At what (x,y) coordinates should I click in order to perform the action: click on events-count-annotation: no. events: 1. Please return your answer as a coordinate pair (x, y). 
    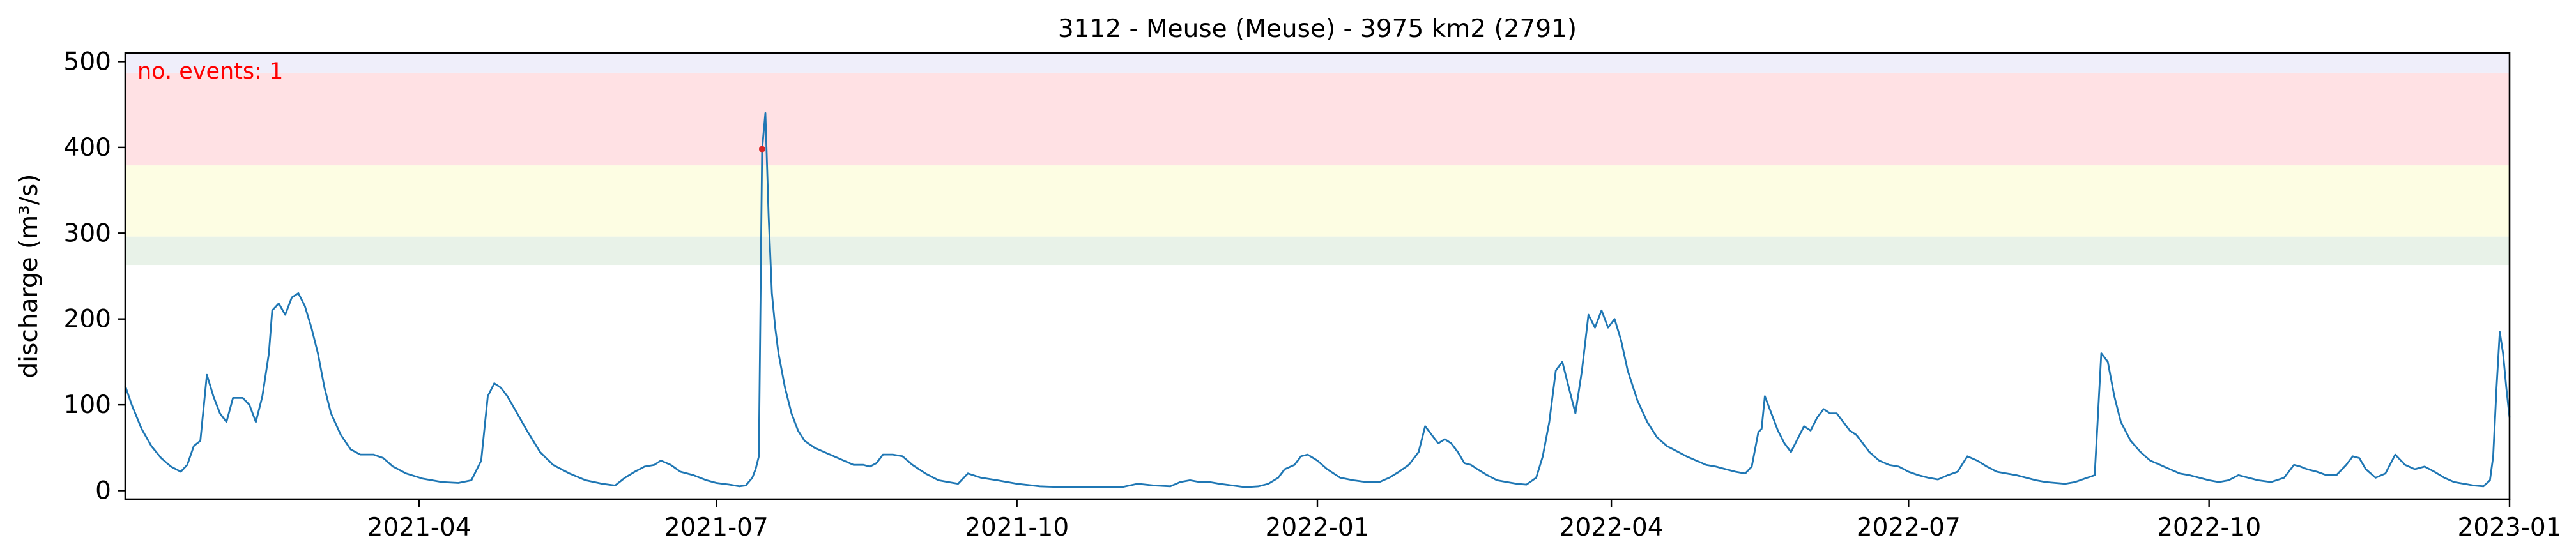
    Looking at the image, I should click on (210, 71).